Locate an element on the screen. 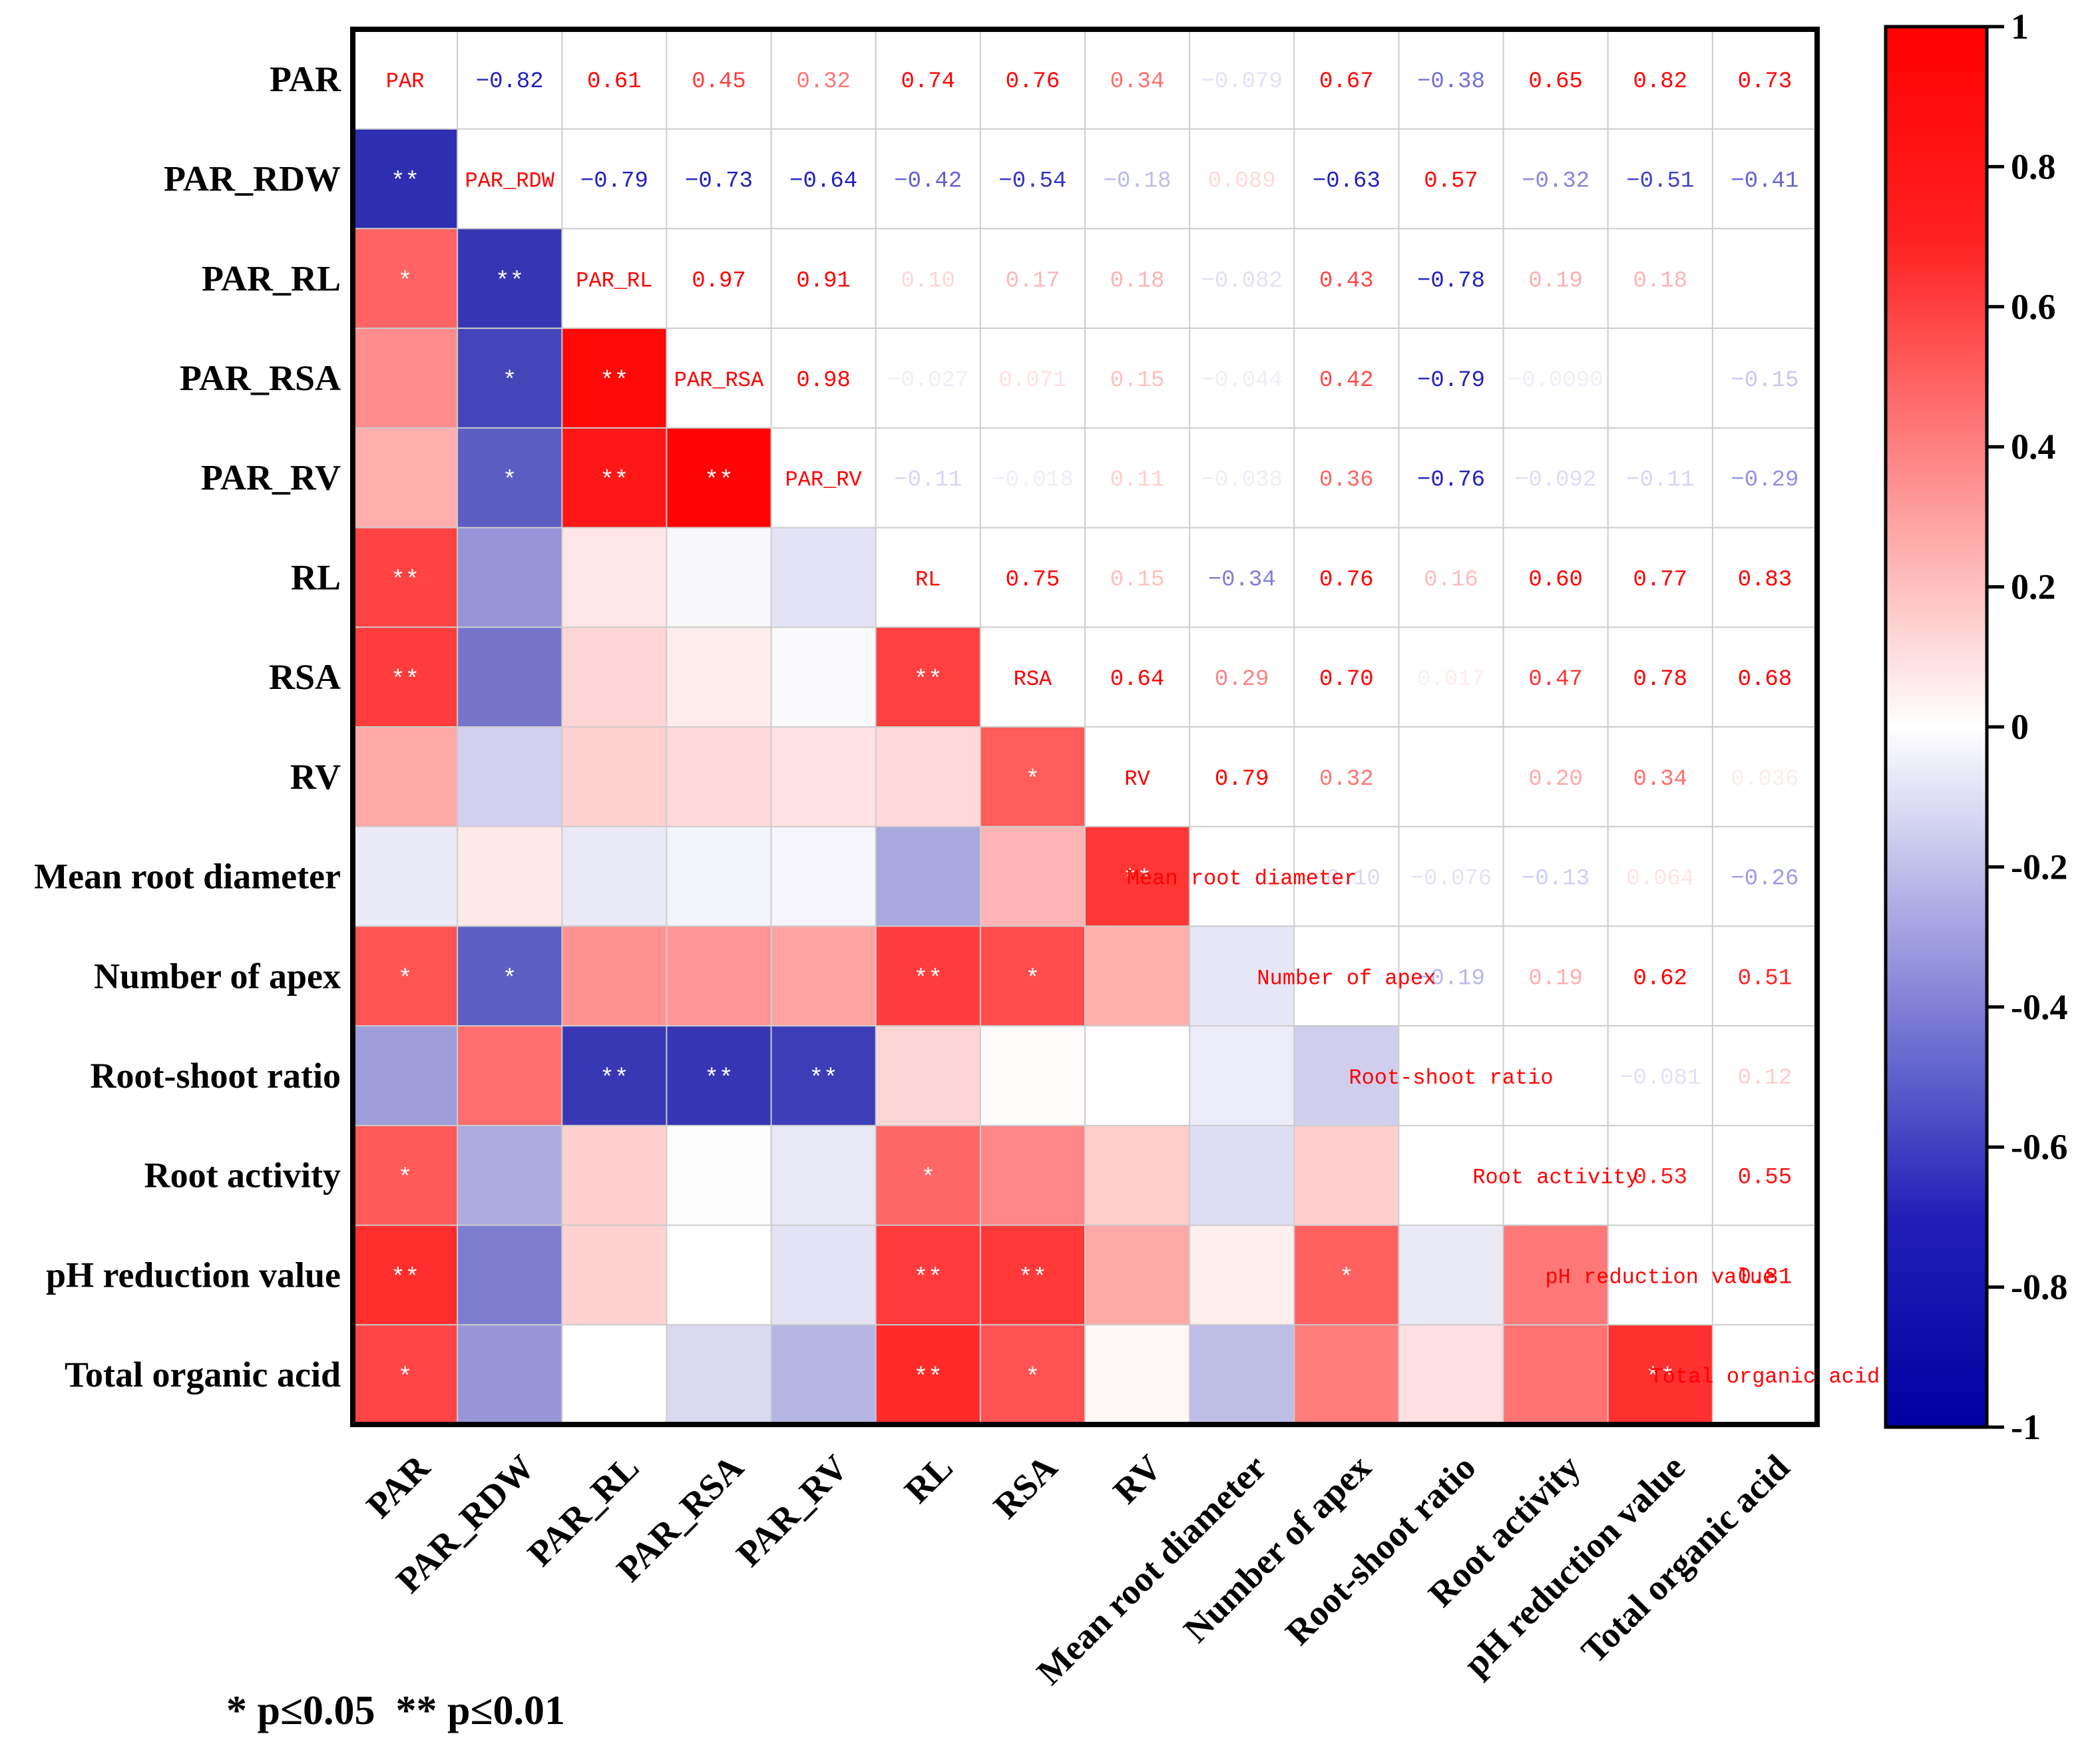 The height and width of the screenshot is (1740, 2100). correlation-value: 0.19 is located at coordinates (1555, 281).